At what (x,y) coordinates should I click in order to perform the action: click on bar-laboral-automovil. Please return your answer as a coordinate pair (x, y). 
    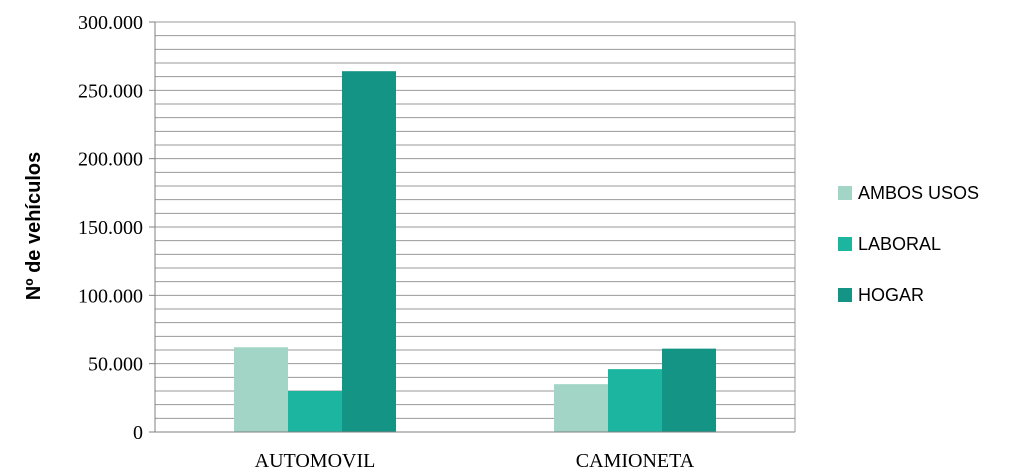
    Looking at the image, I should click on (315, 411).